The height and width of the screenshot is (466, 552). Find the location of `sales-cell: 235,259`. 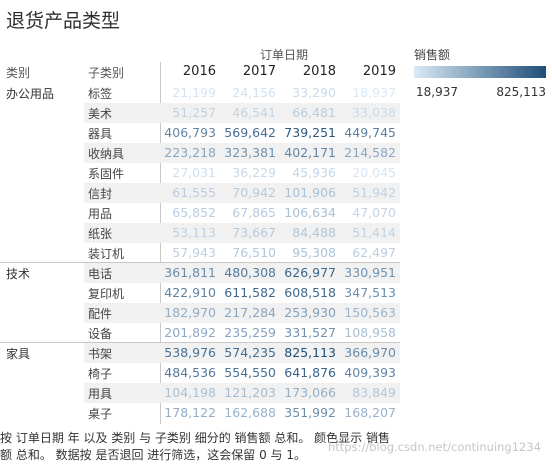

sales-cell: 235,259 is located at coordinates (250, 332).